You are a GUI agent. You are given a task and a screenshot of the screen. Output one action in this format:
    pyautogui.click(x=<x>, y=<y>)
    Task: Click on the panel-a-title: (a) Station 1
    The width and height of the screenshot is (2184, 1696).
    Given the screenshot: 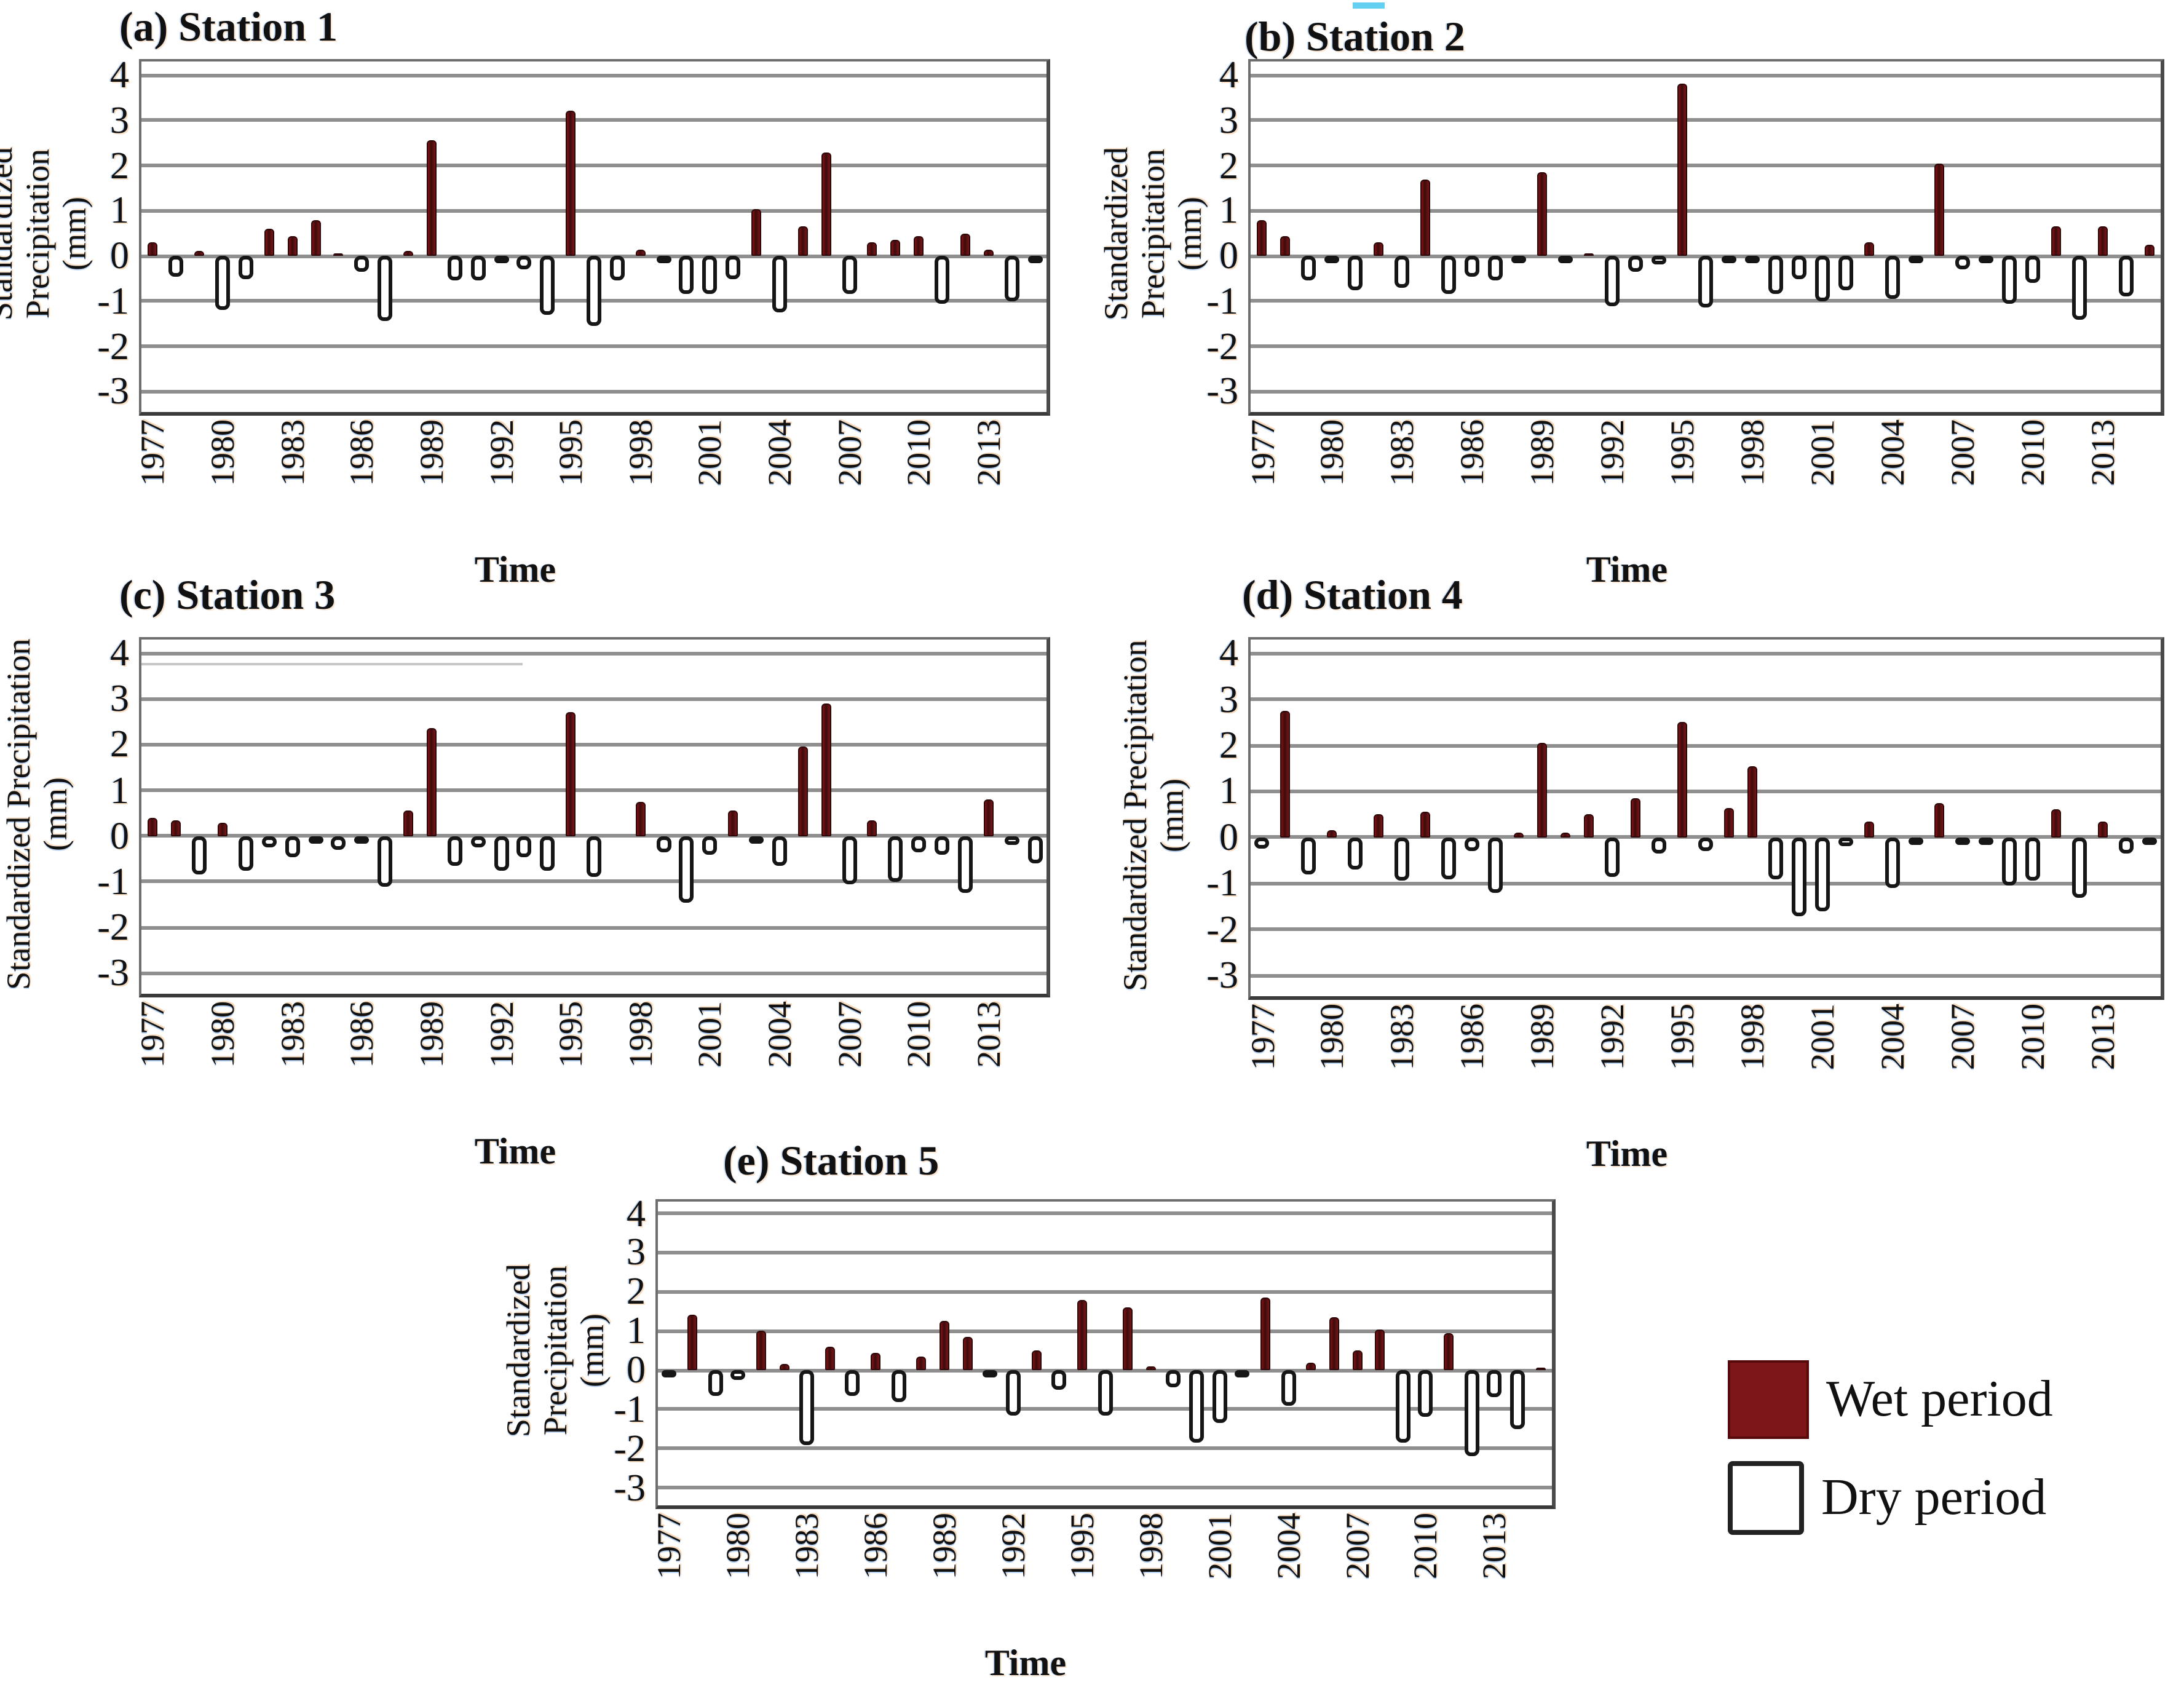 What is the action you would take?
    pyautogui.click(x=228, y=27)
    